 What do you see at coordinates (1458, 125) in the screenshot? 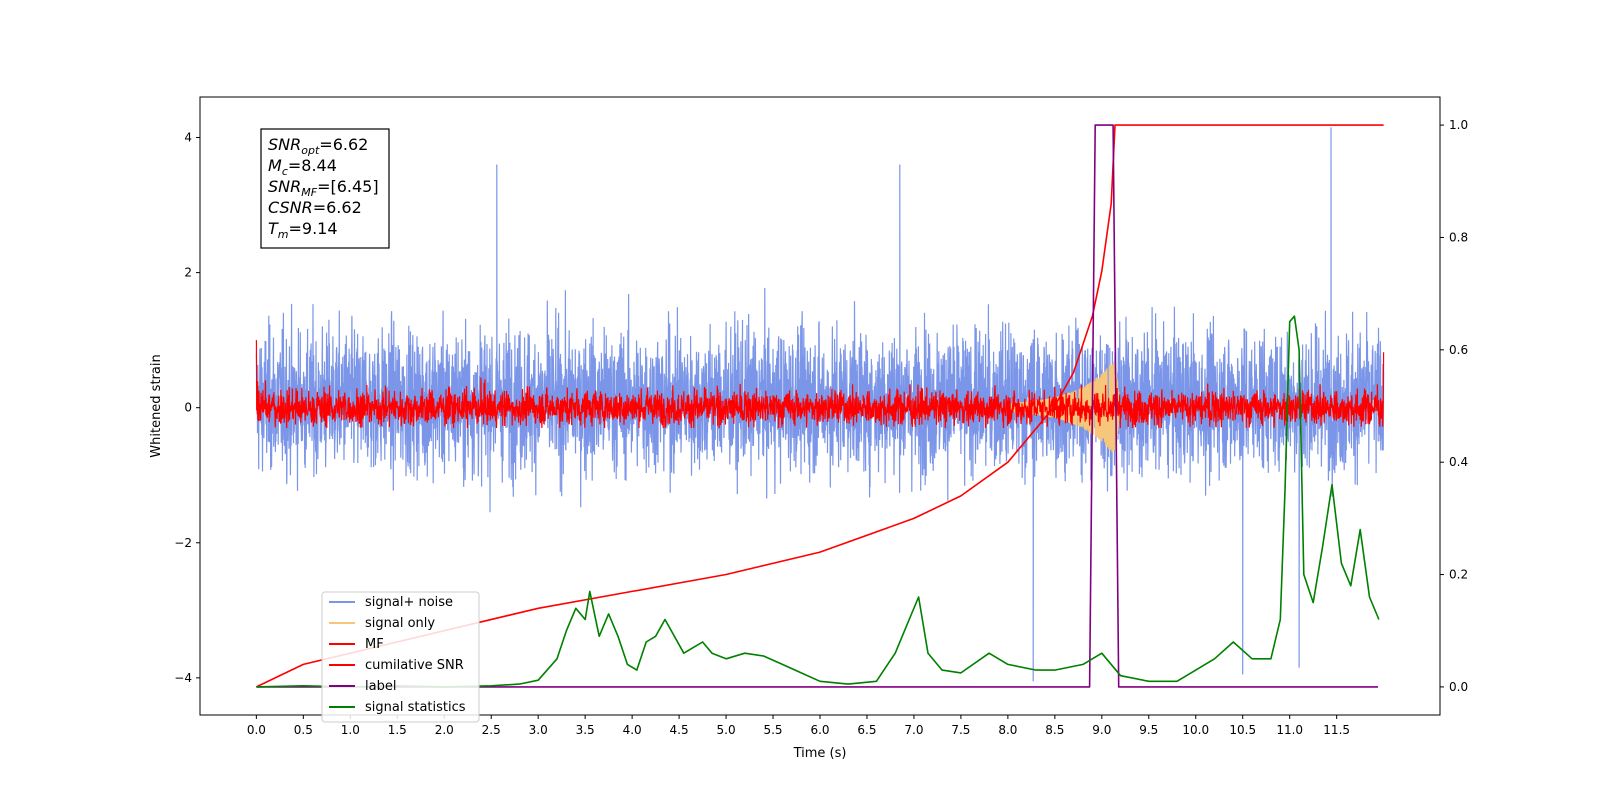
I see `y2-tick-label: 1.0` at bounding box center [1458, 125].